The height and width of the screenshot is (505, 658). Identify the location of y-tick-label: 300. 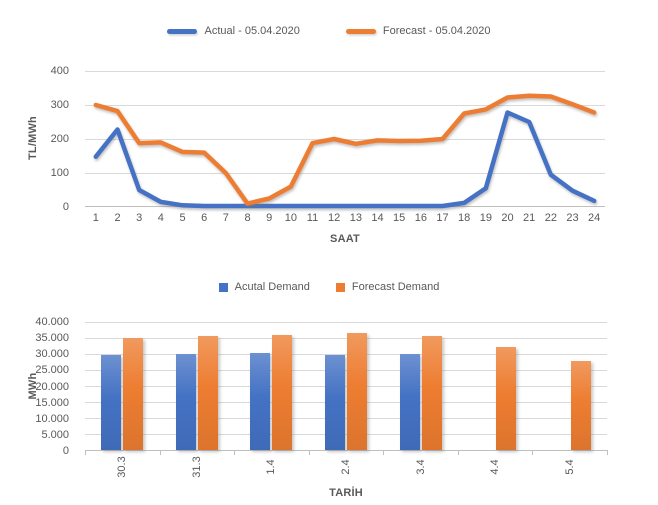
(59, 105).